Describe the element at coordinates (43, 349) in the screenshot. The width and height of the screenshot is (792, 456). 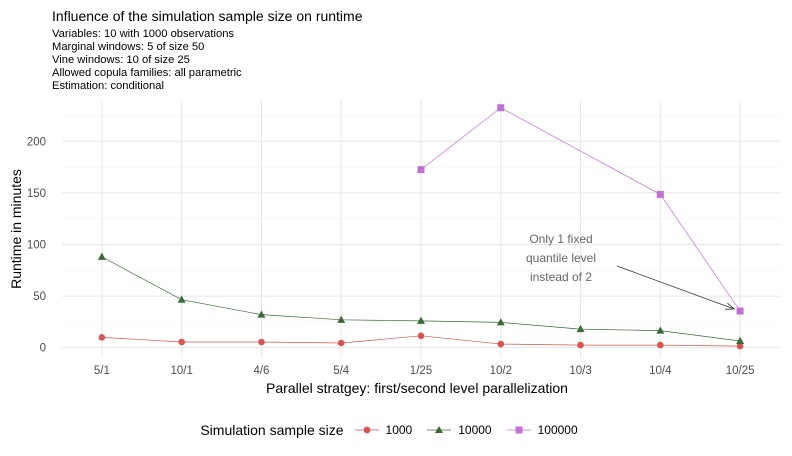
I see `y-tick-label: 0` at that location.